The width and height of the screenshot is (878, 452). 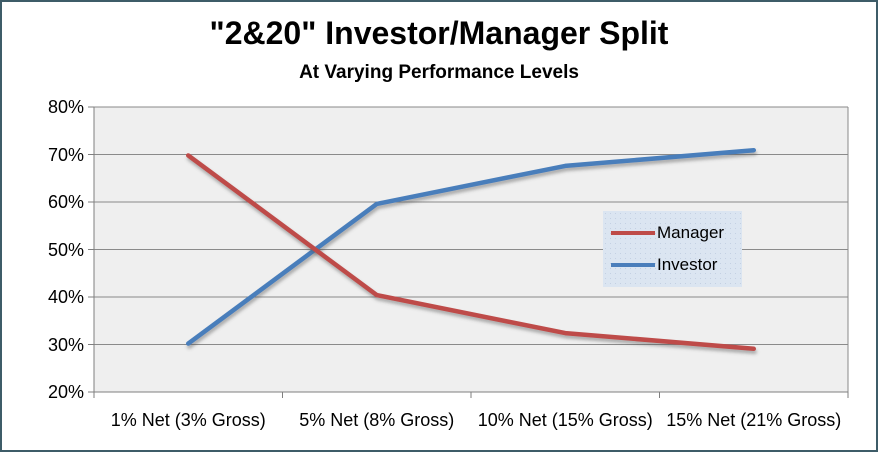 What do you see at coordinates (65, 154) in the screenshot?
I see `y-tick-70: 70%` at bounding box center [65, 154].